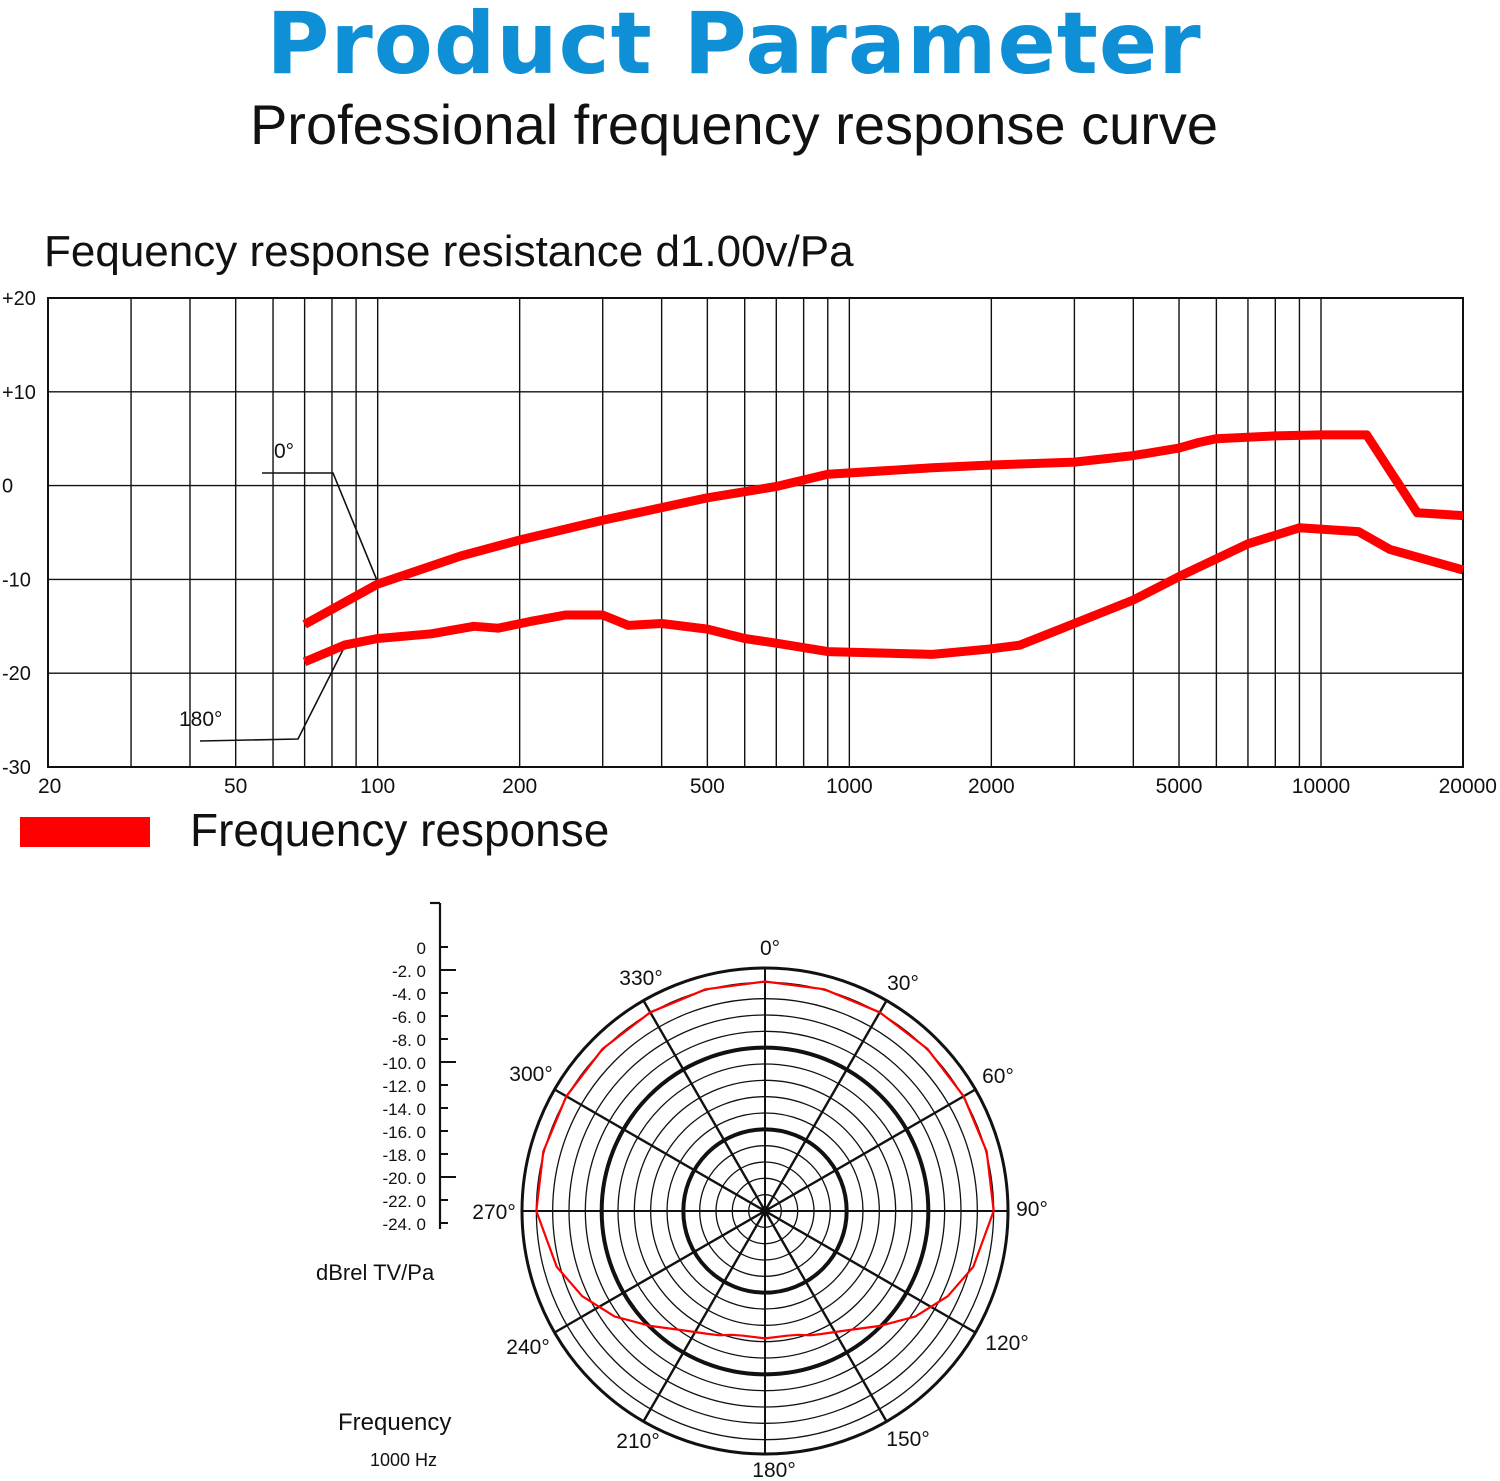  Describe the element at coordinates (19, 393) in the screenshot. I see `y-tick-label: +10` at that location.